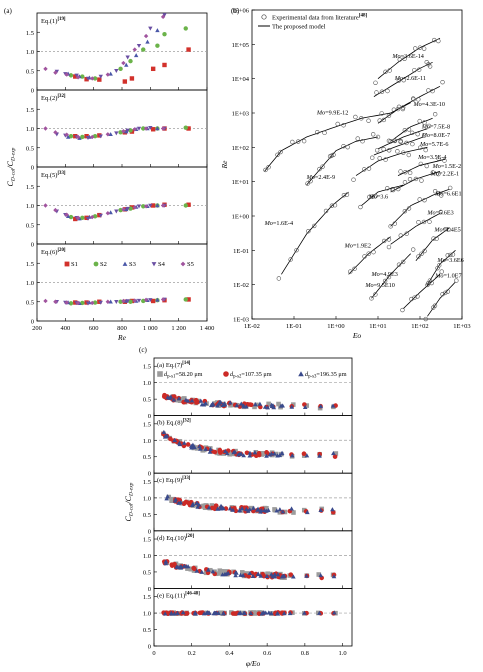  I want to click on y-axis-label: CD-cal/CD-exp, so click(11, 166).